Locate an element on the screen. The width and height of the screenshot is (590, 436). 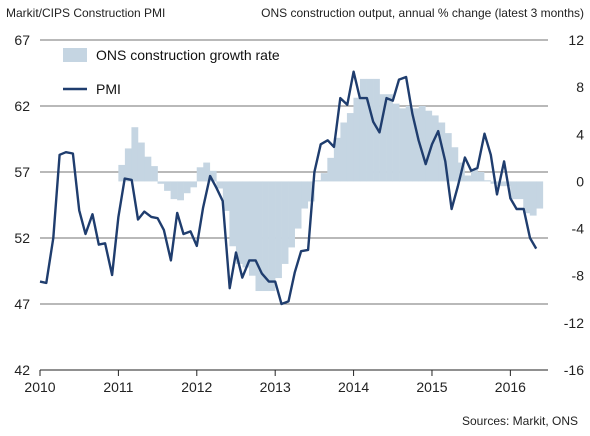
y-right-tick-label: -4 is located at coordinates (578, 229).